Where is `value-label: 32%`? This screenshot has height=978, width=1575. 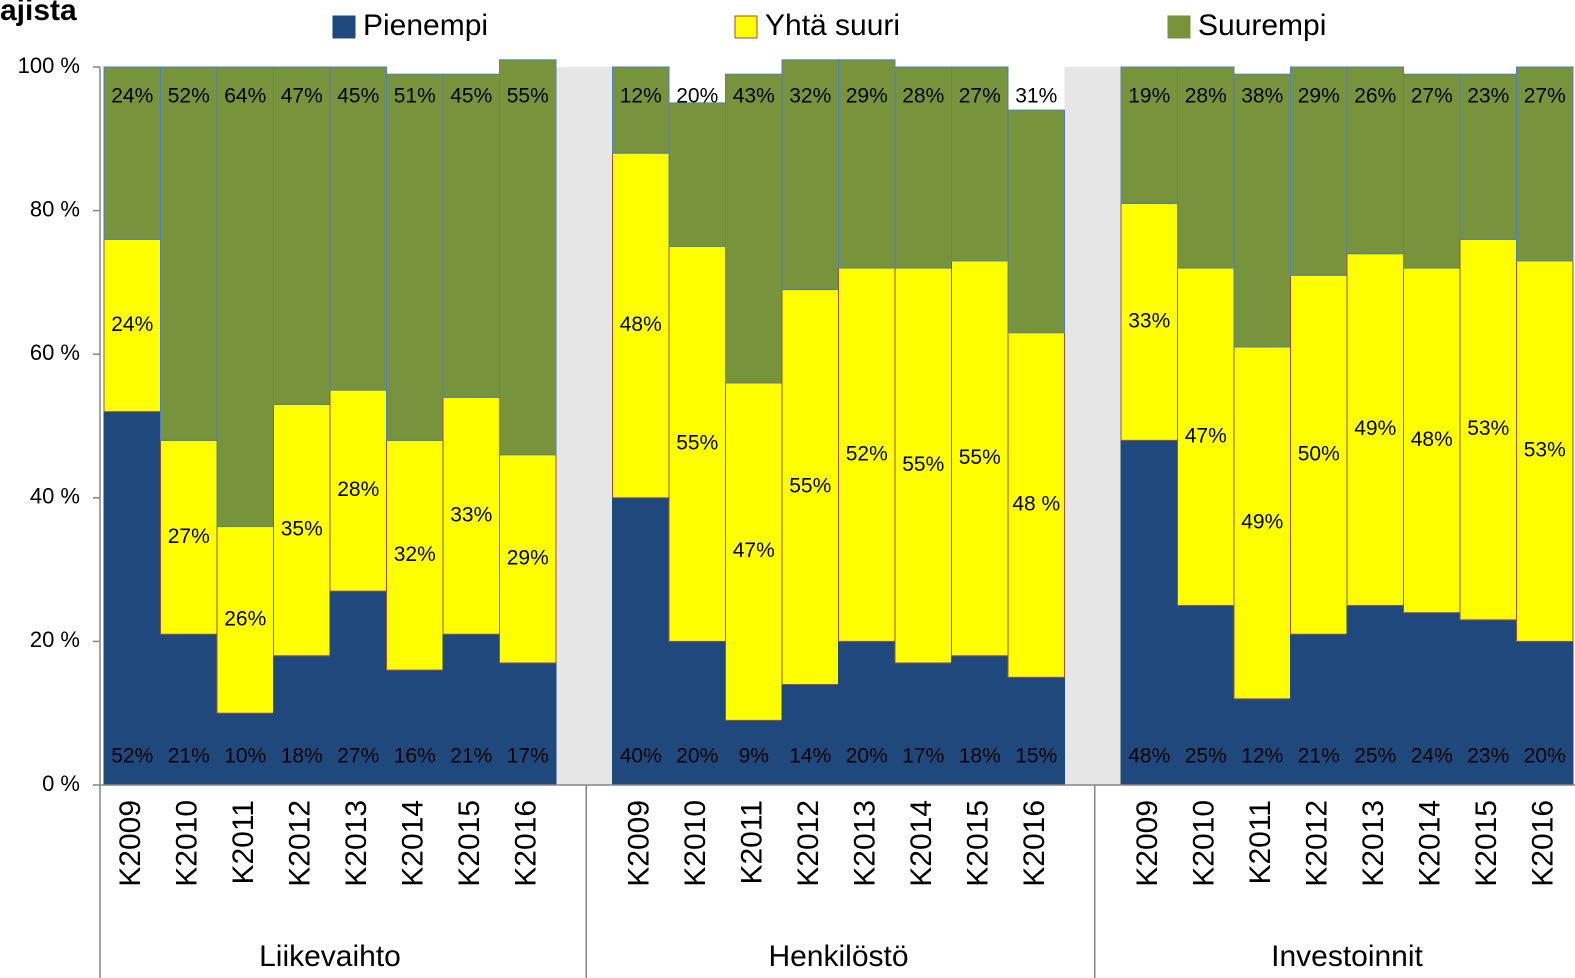 value-label: 32% is located at coordinates (415, 554).